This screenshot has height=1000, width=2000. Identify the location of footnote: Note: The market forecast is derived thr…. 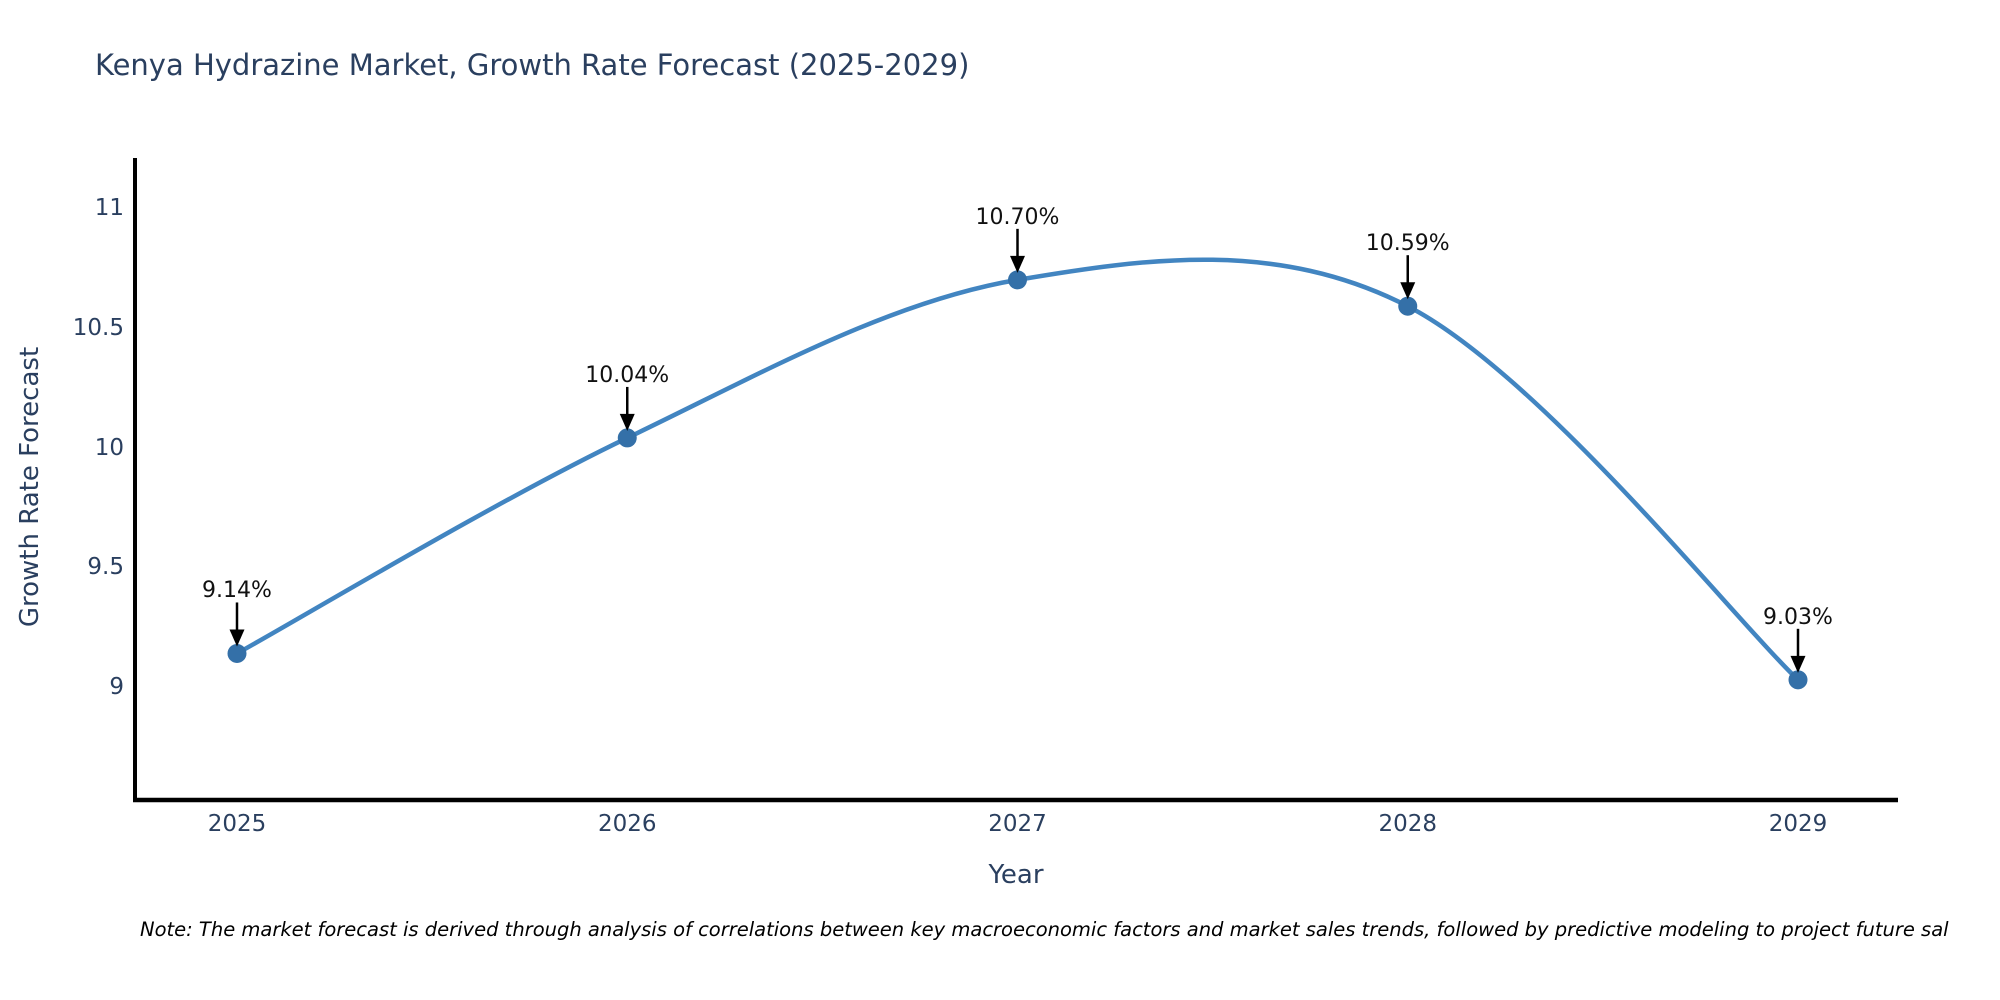
(1044, 929).